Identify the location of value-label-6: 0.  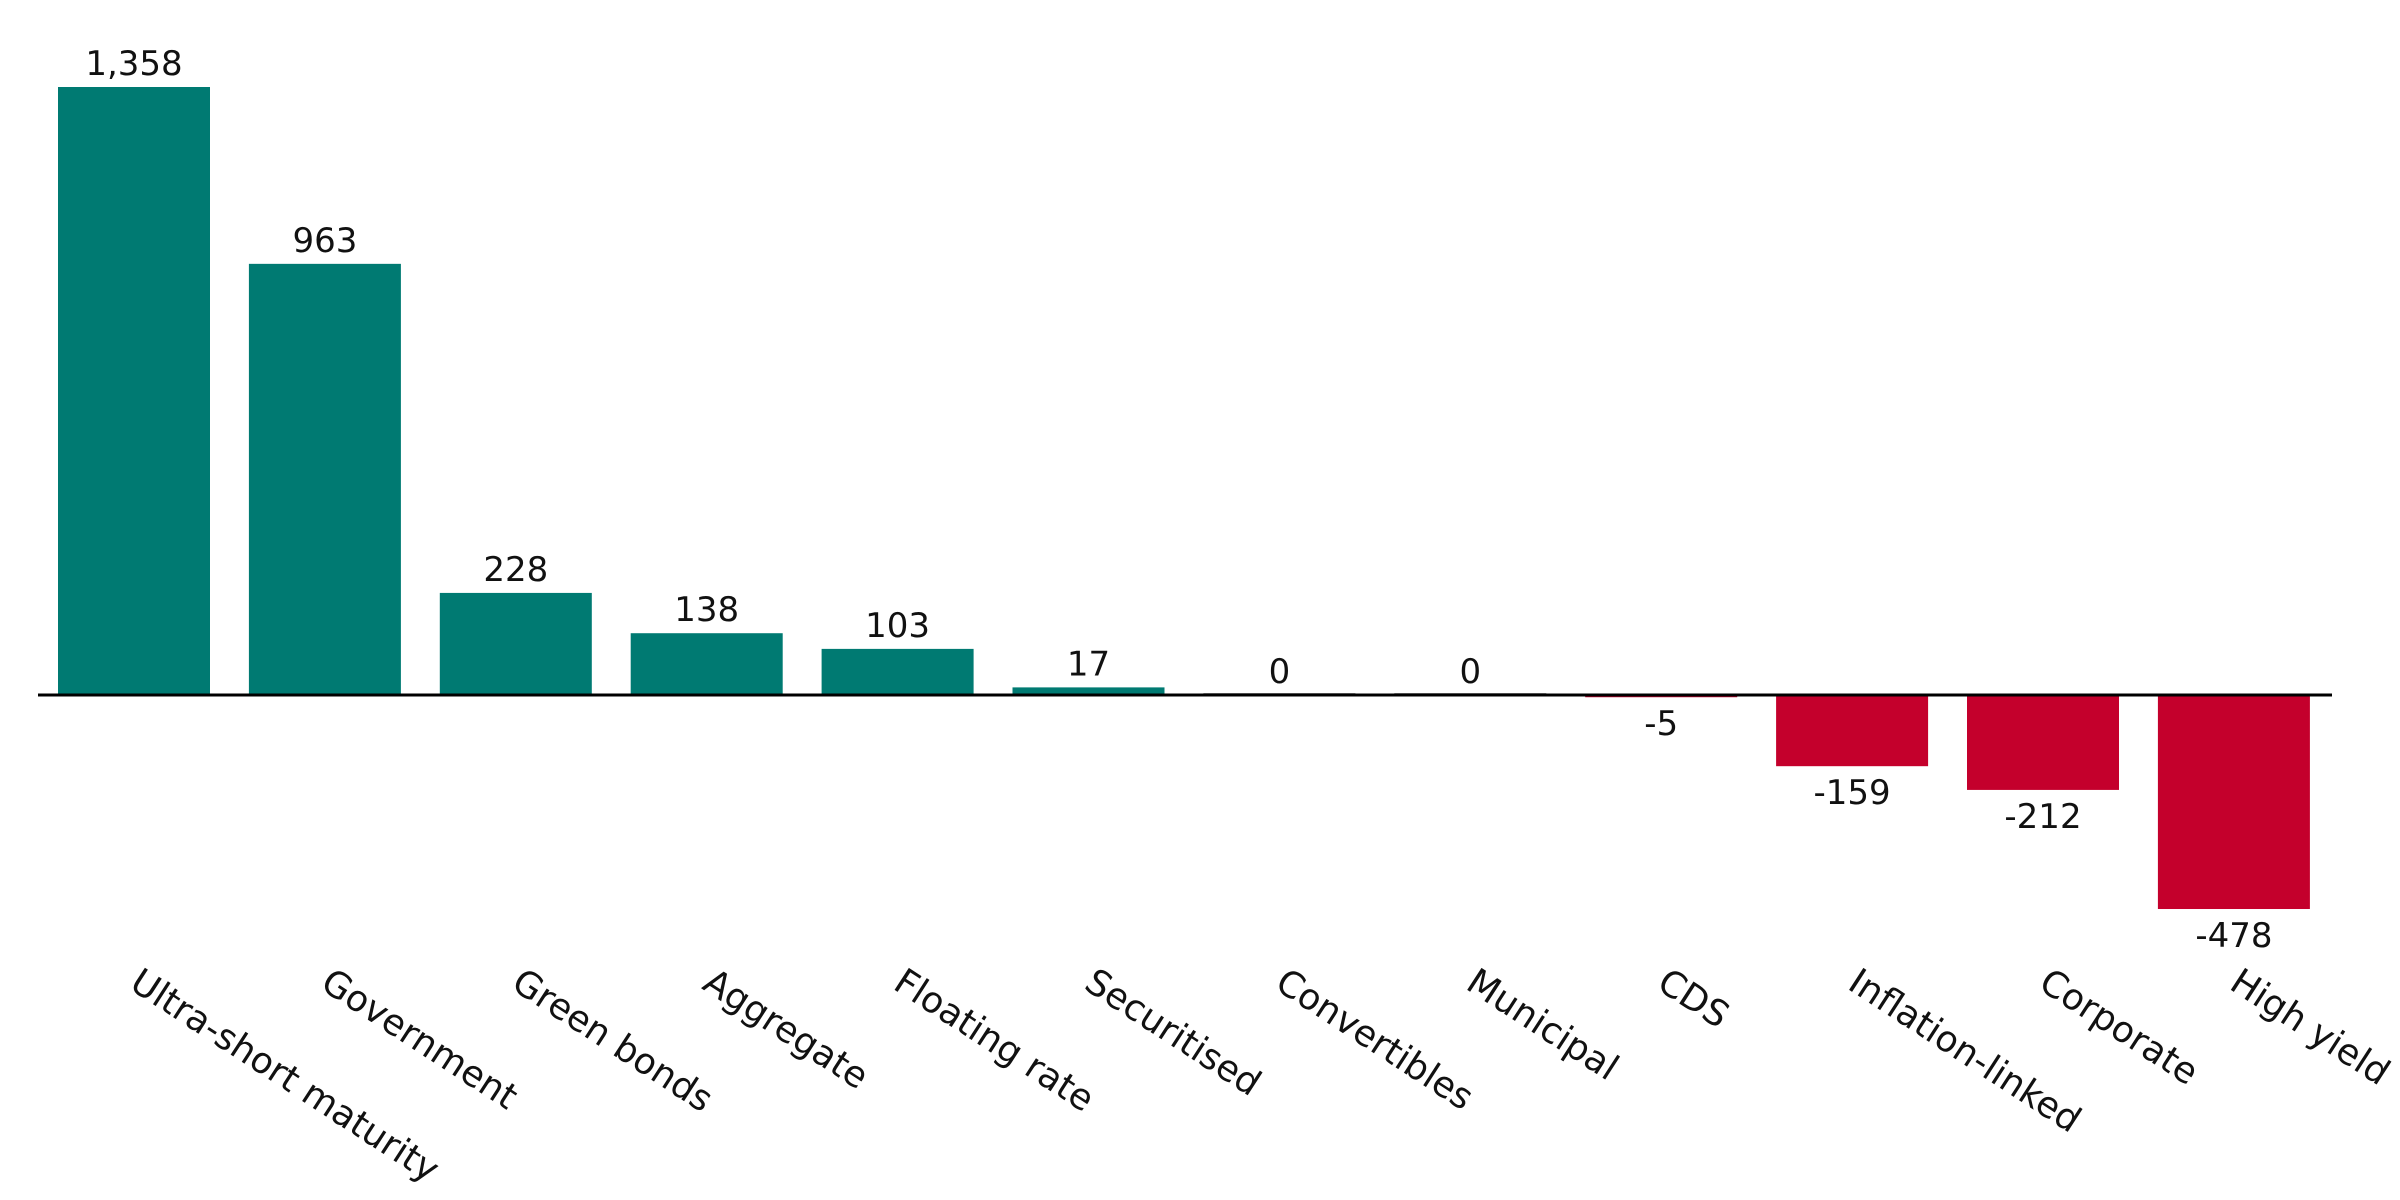
(1280, 672).